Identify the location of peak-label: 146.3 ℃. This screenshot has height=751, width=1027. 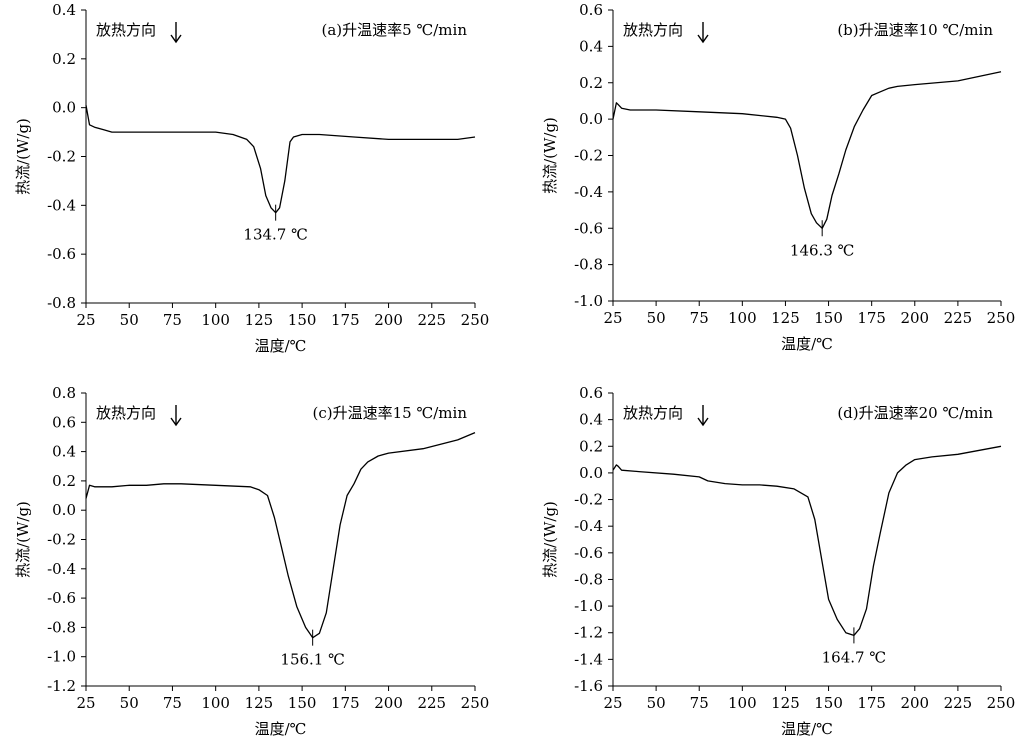
(822, 250).